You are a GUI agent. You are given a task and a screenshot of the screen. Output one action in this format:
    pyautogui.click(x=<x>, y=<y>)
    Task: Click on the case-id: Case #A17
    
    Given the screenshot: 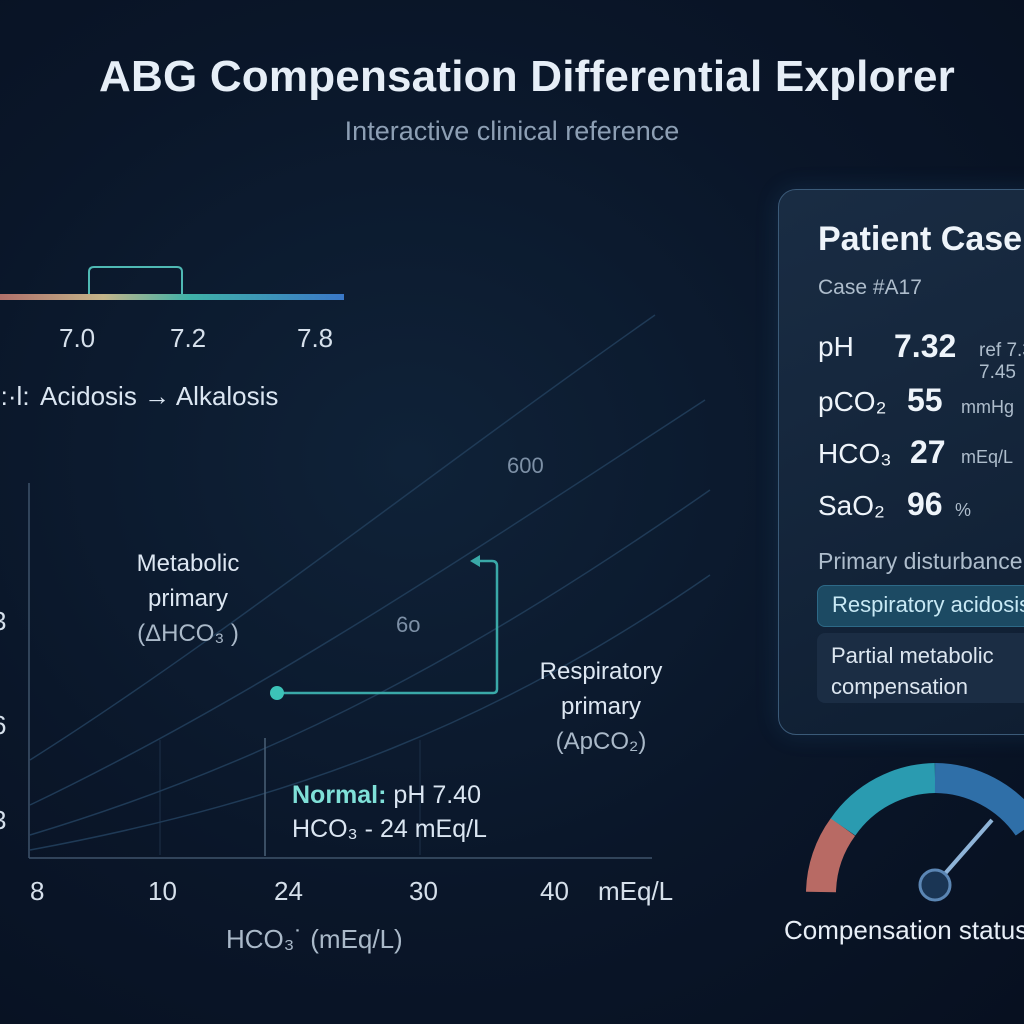 What is the action you would take?
    pyautogui.click(x=870, y=287)
    